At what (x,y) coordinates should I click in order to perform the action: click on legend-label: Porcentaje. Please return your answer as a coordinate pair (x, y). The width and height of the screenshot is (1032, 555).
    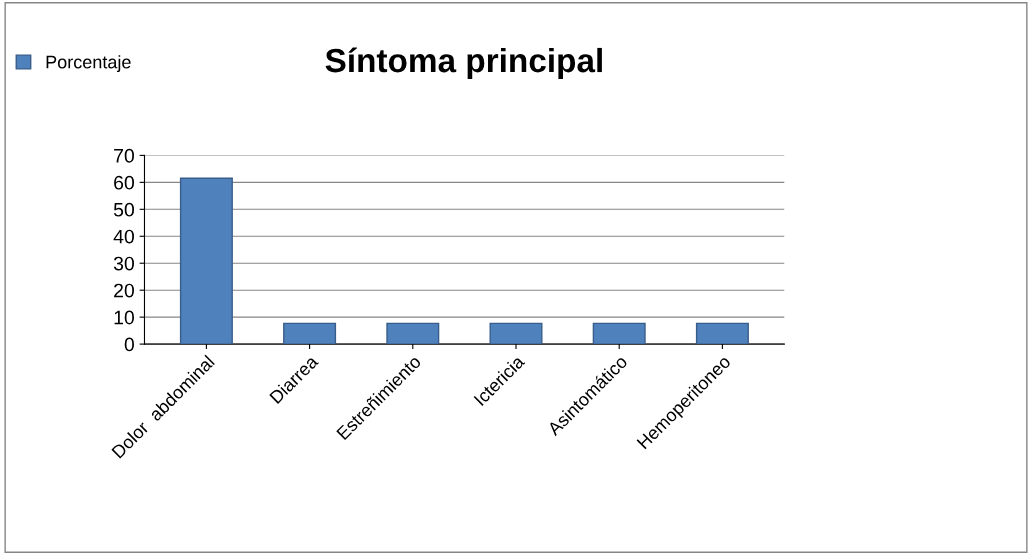
    Looking at the image, I should click on (88, 64).